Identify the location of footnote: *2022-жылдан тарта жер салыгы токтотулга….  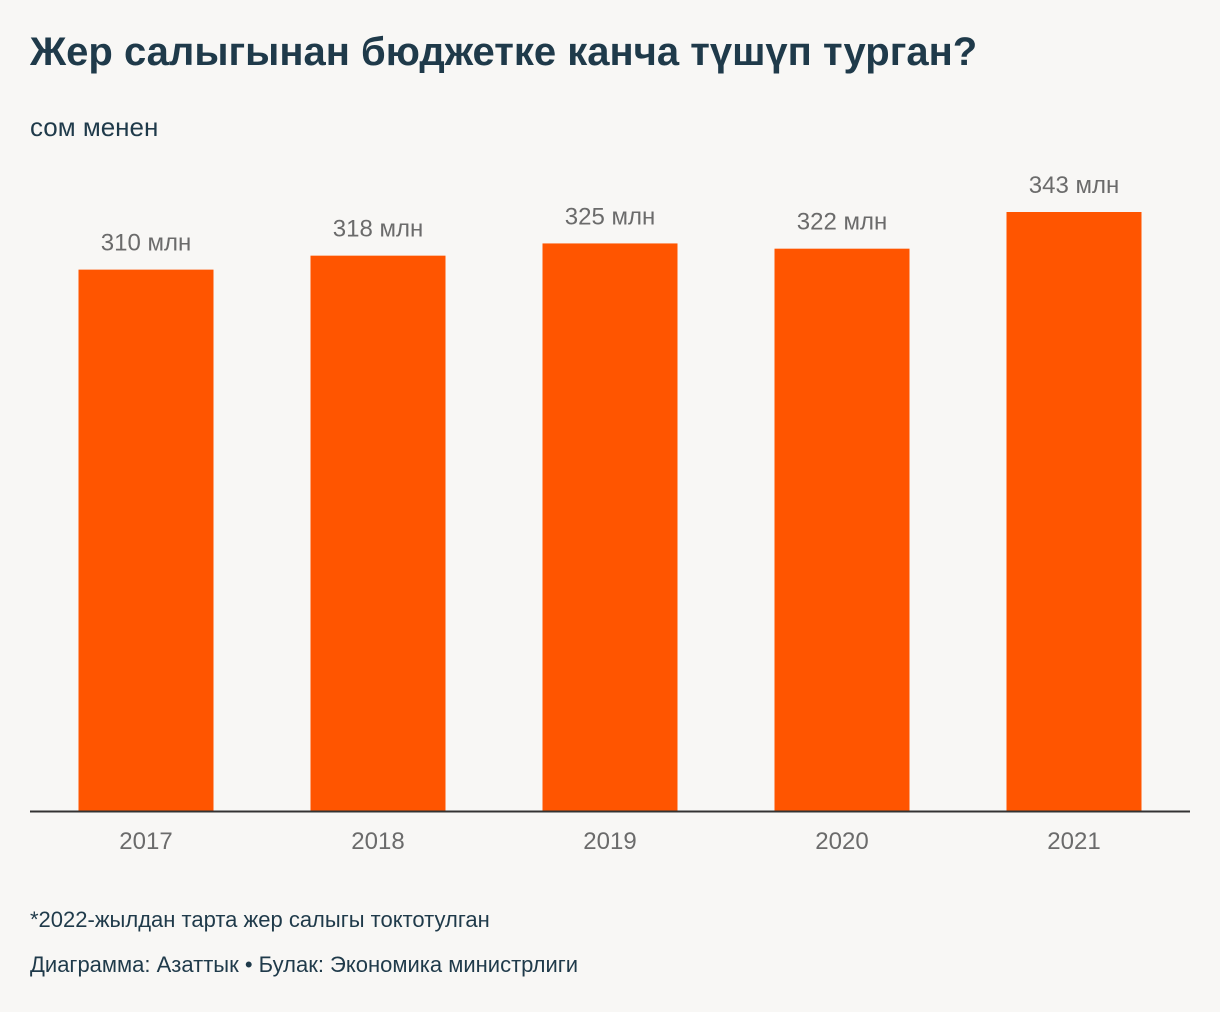
(260, 919).